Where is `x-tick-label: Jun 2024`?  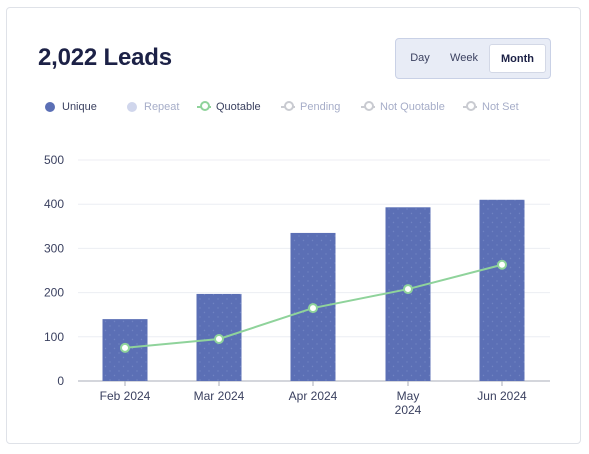 x-tick-label: Jun 2024 is located at coordinates (502, 396).